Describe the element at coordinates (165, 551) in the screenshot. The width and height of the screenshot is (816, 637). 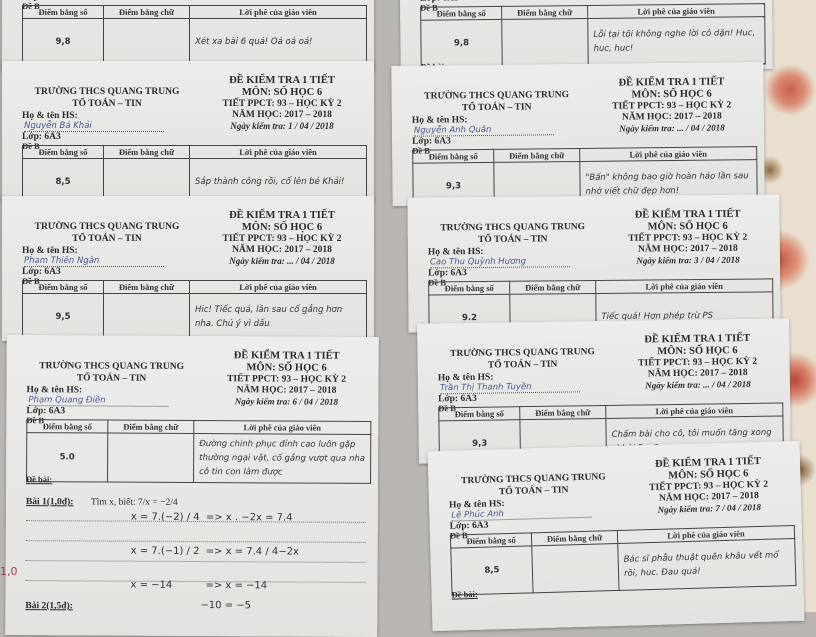
I see `work-left: x = 7.(−1) / 2` at that location.